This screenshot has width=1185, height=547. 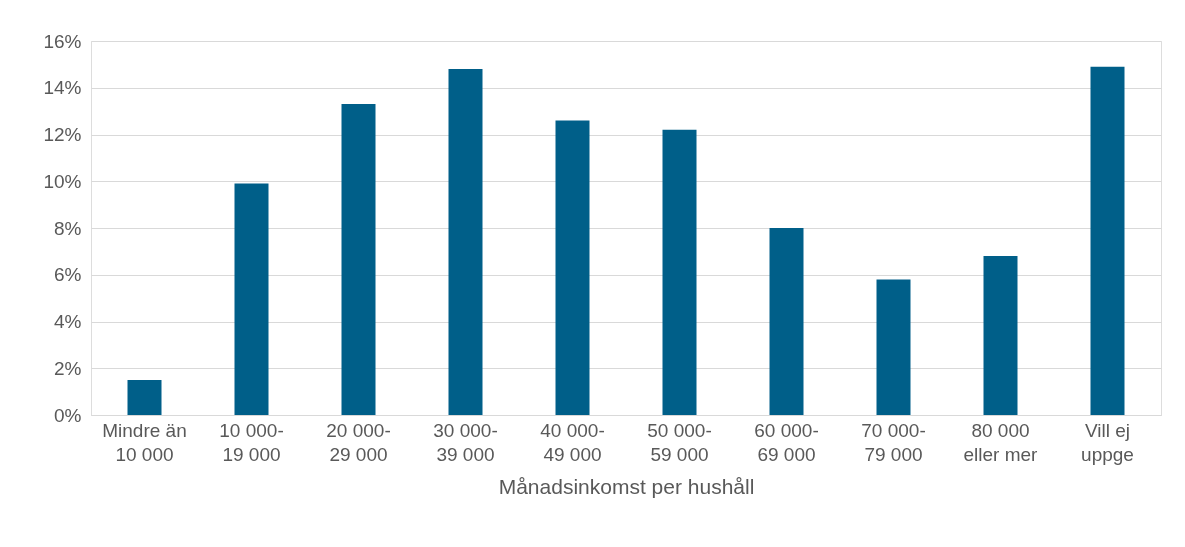 What do you see at coordinates (68, 275) in the screenshot?
I see `y-tick-label: 6%` at bounding box center [68, 275].